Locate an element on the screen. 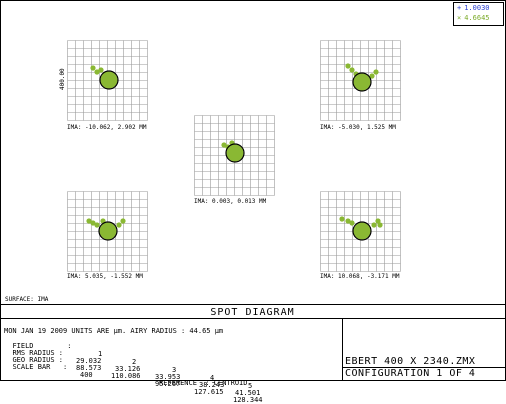 Image resolution: width=506 pixels, height=404 pixels. surface-label: SURFACE: IMA is located at coordinates (27, 299).